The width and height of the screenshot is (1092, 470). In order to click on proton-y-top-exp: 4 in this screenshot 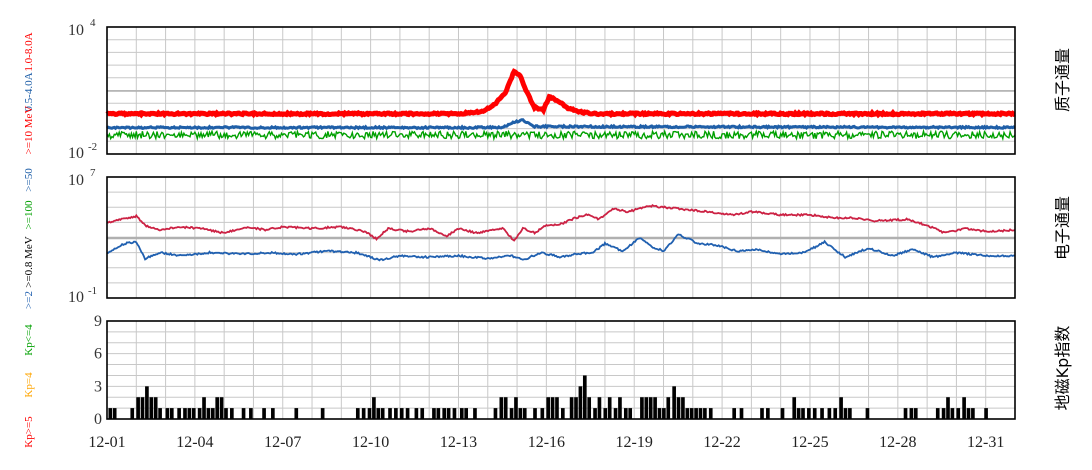, I will do `click(93, 23)`.